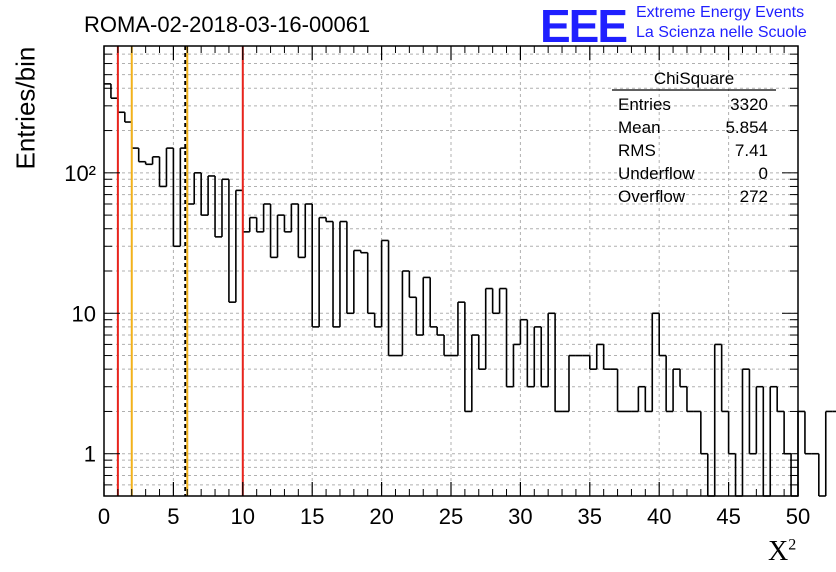  I want to click on x-tick-label: 50, so click(798, 516).